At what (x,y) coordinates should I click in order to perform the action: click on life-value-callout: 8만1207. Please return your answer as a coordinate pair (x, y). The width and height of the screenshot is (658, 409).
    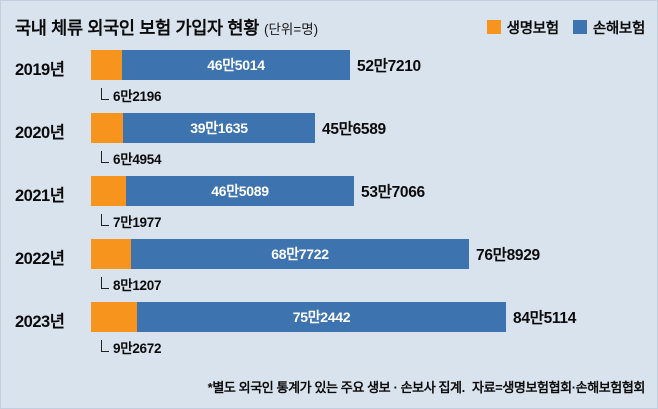
    Looking at the image, I should click on (131, 282).